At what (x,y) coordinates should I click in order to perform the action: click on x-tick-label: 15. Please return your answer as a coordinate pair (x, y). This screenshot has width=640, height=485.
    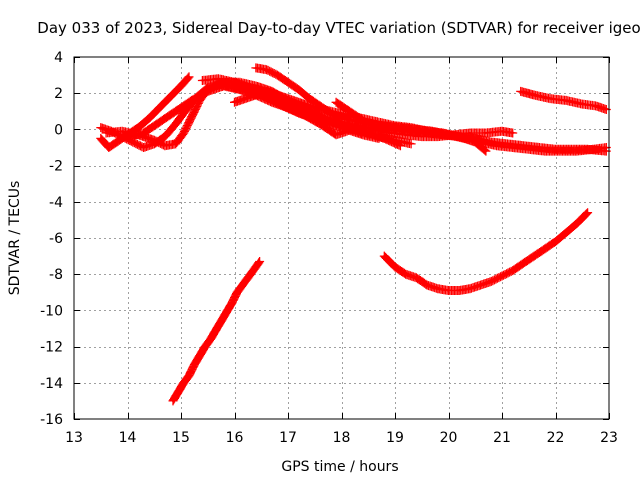
    Looking at the image, I should click on (181, 438).